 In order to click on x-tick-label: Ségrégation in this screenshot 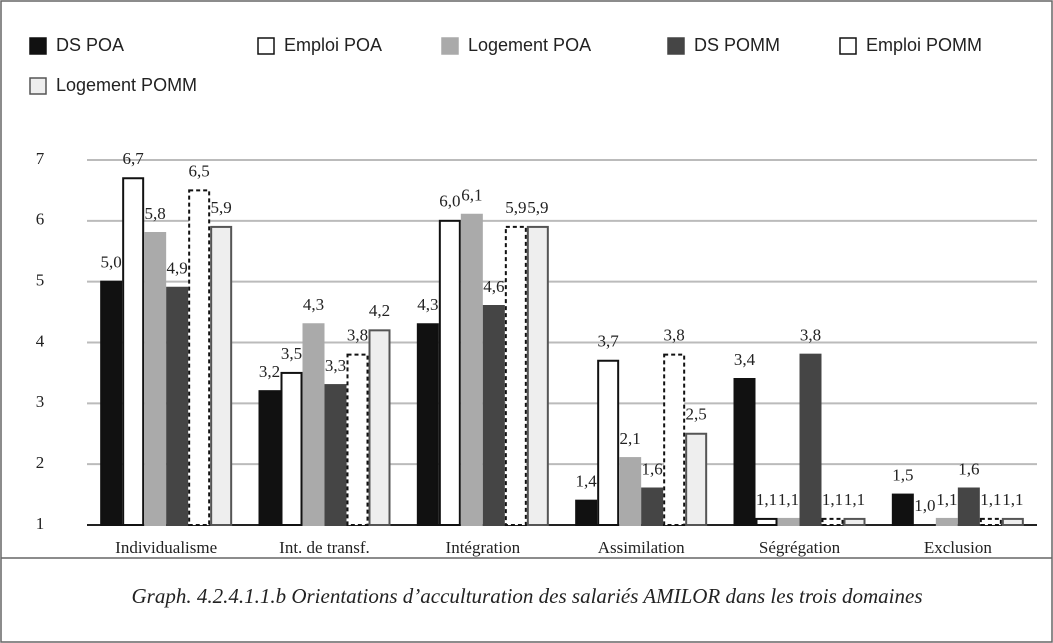, I will do `click(800, 547)`.